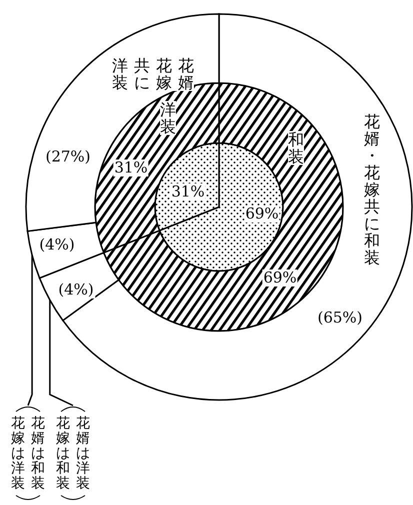 This screenshot has height=505, width=413. What do you see at coordinates (68, 157) in the screenshot?
I see `data-label: (27%)` at bounding box center [68, 157].